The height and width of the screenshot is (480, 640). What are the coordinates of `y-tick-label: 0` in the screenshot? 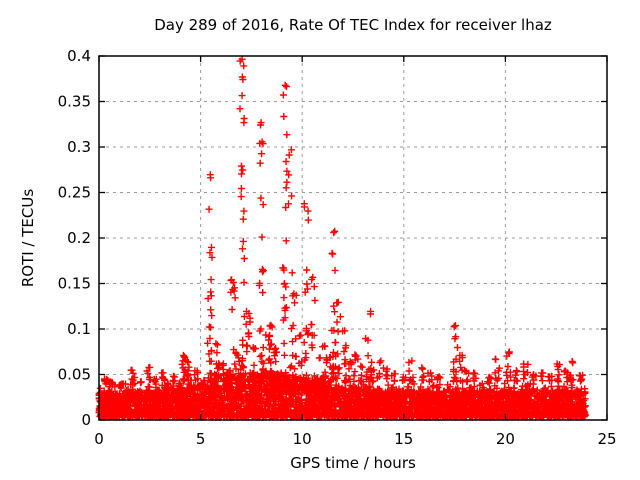 It's located at (86, 420).